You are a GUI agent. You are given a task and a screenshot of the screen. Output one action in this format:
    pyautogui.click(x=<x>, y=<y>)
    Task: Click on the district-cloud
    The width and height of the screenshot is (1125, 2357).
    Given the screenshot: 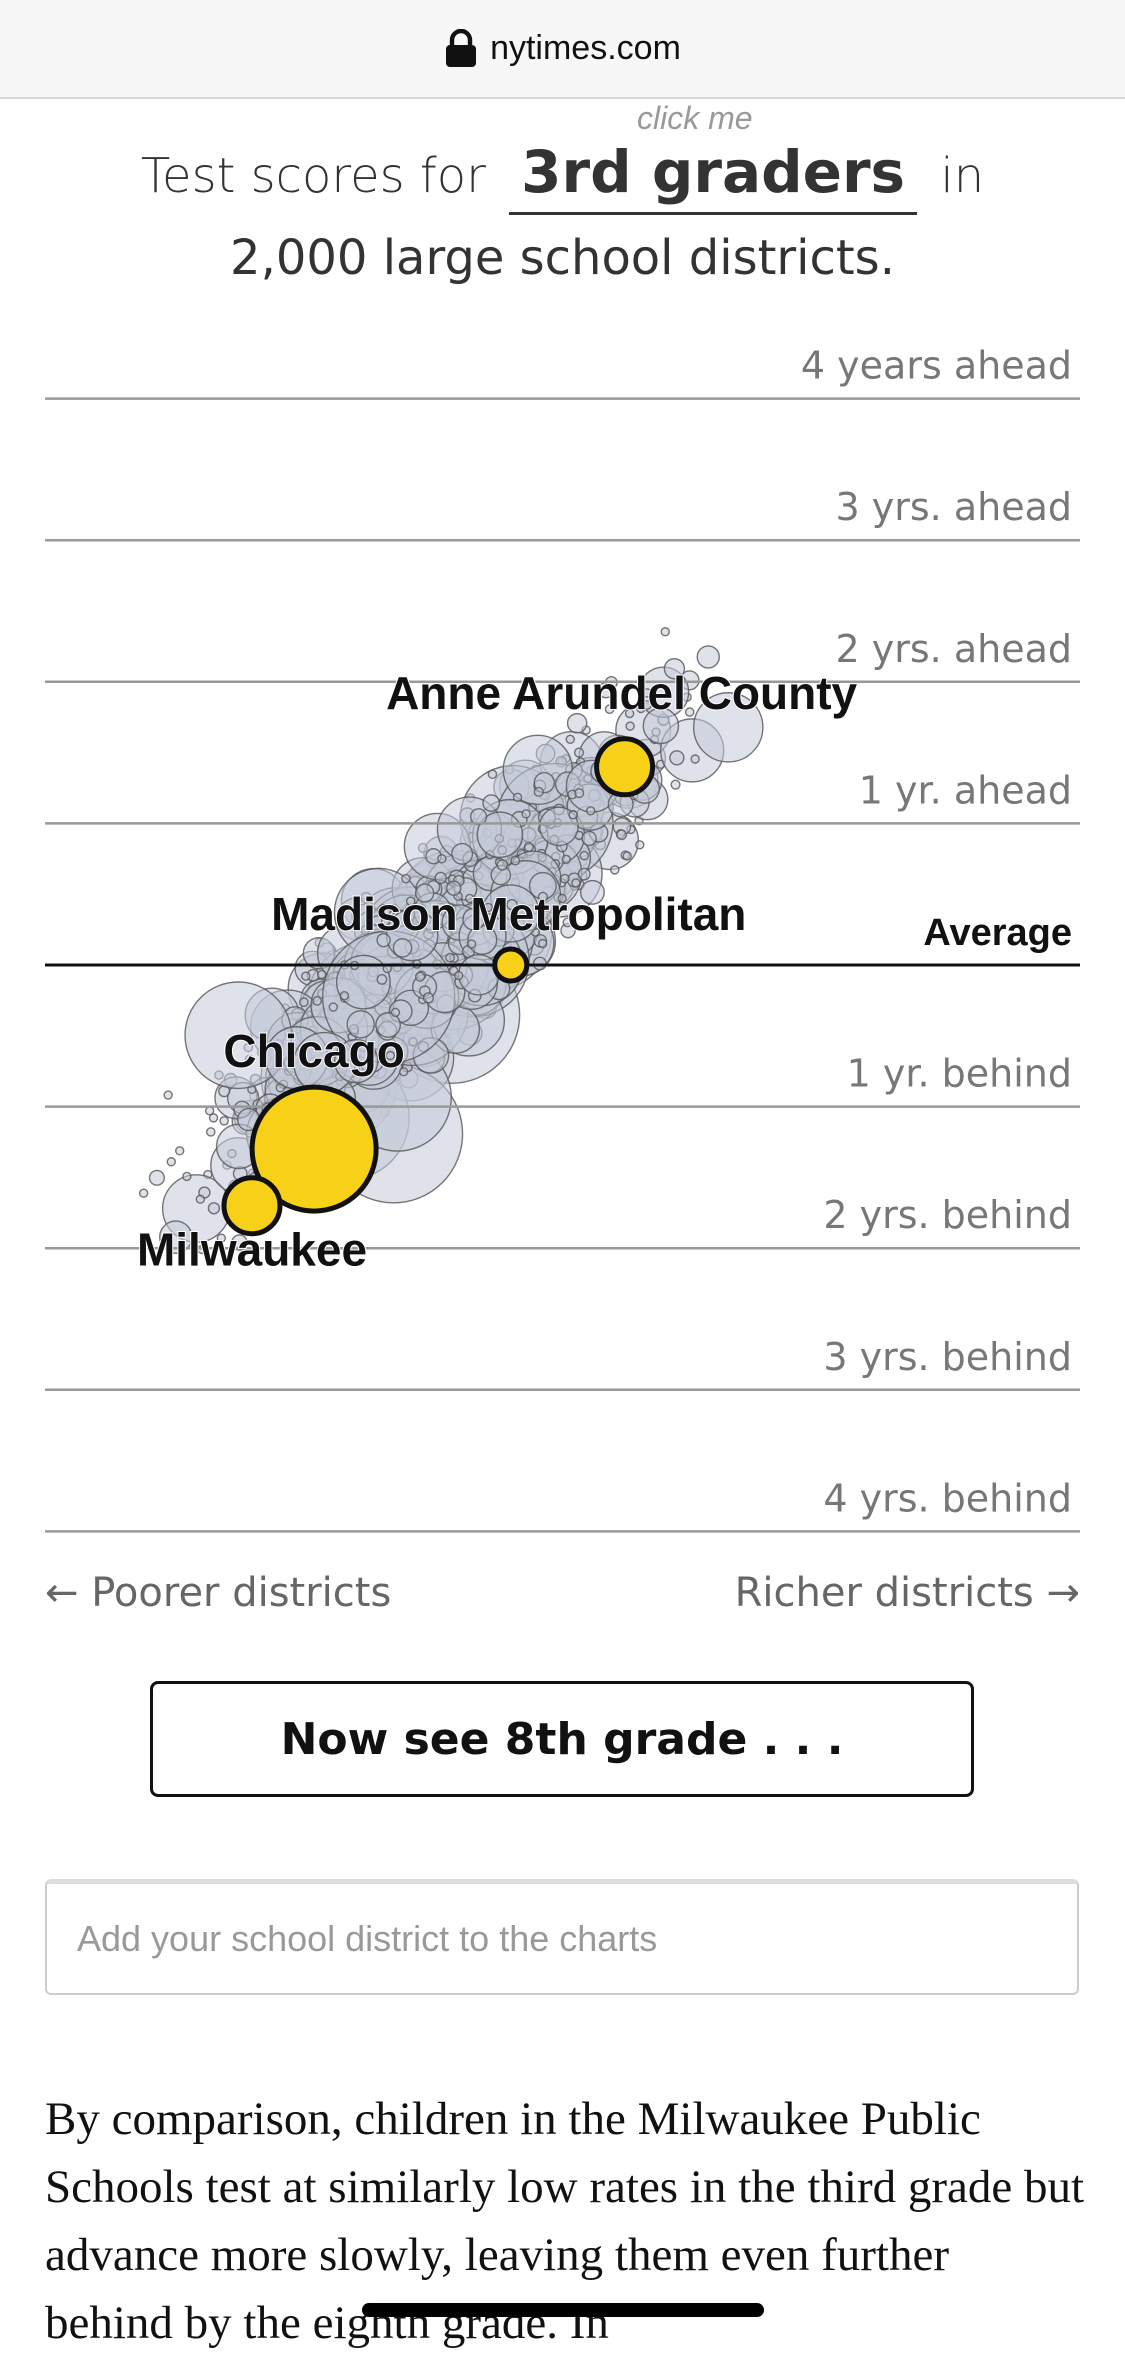 What is the action you would take?
    pyautogui.click(x=451, y=941)
    